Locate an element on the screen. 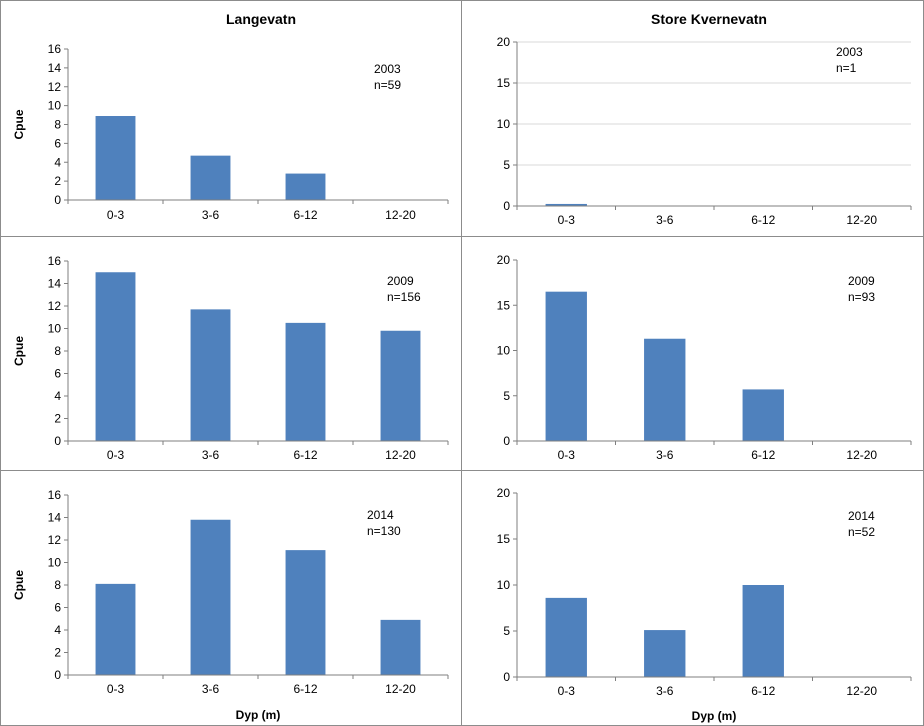 Image resolution: width=924 pixels, height=726 pixels. annotation-n: n=1 is located at coordinates (846, 68).